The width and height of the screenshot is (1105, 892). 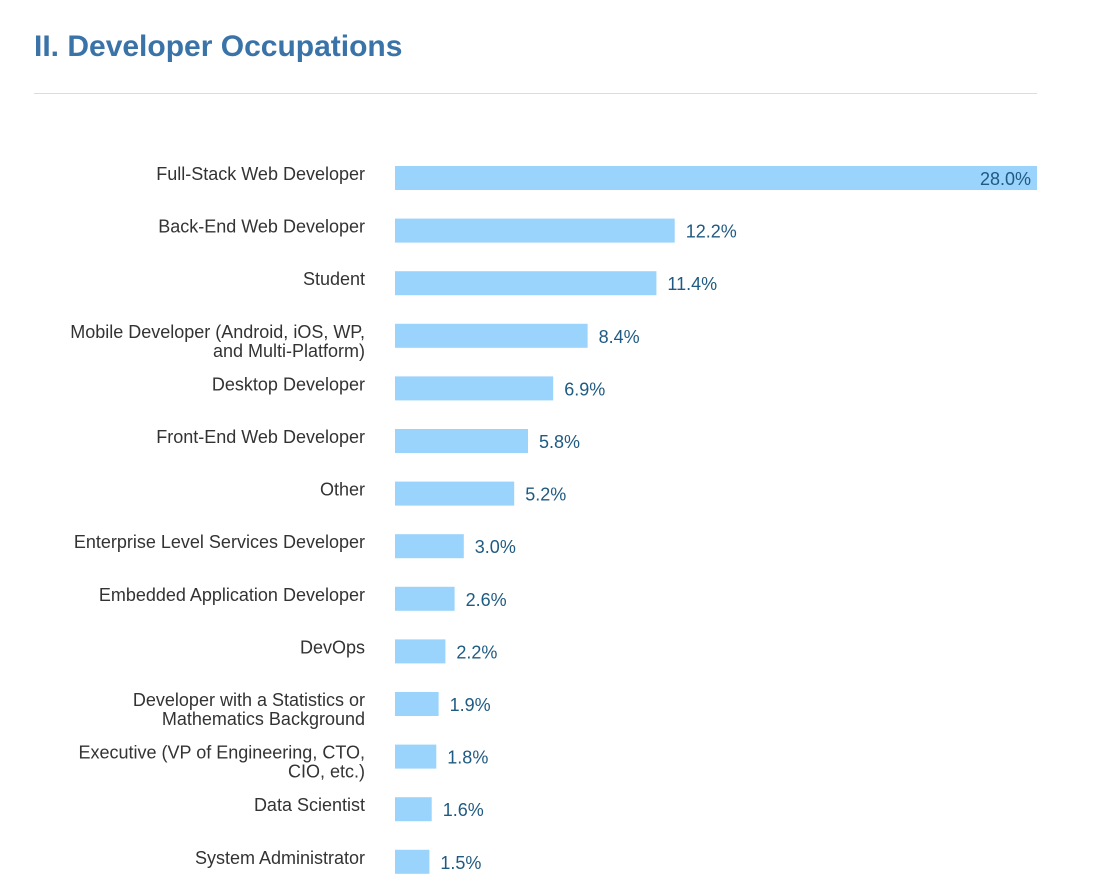 I want to click on category-label: Executive (VP of Engineering, CTO,, so click(x=222, y=753).